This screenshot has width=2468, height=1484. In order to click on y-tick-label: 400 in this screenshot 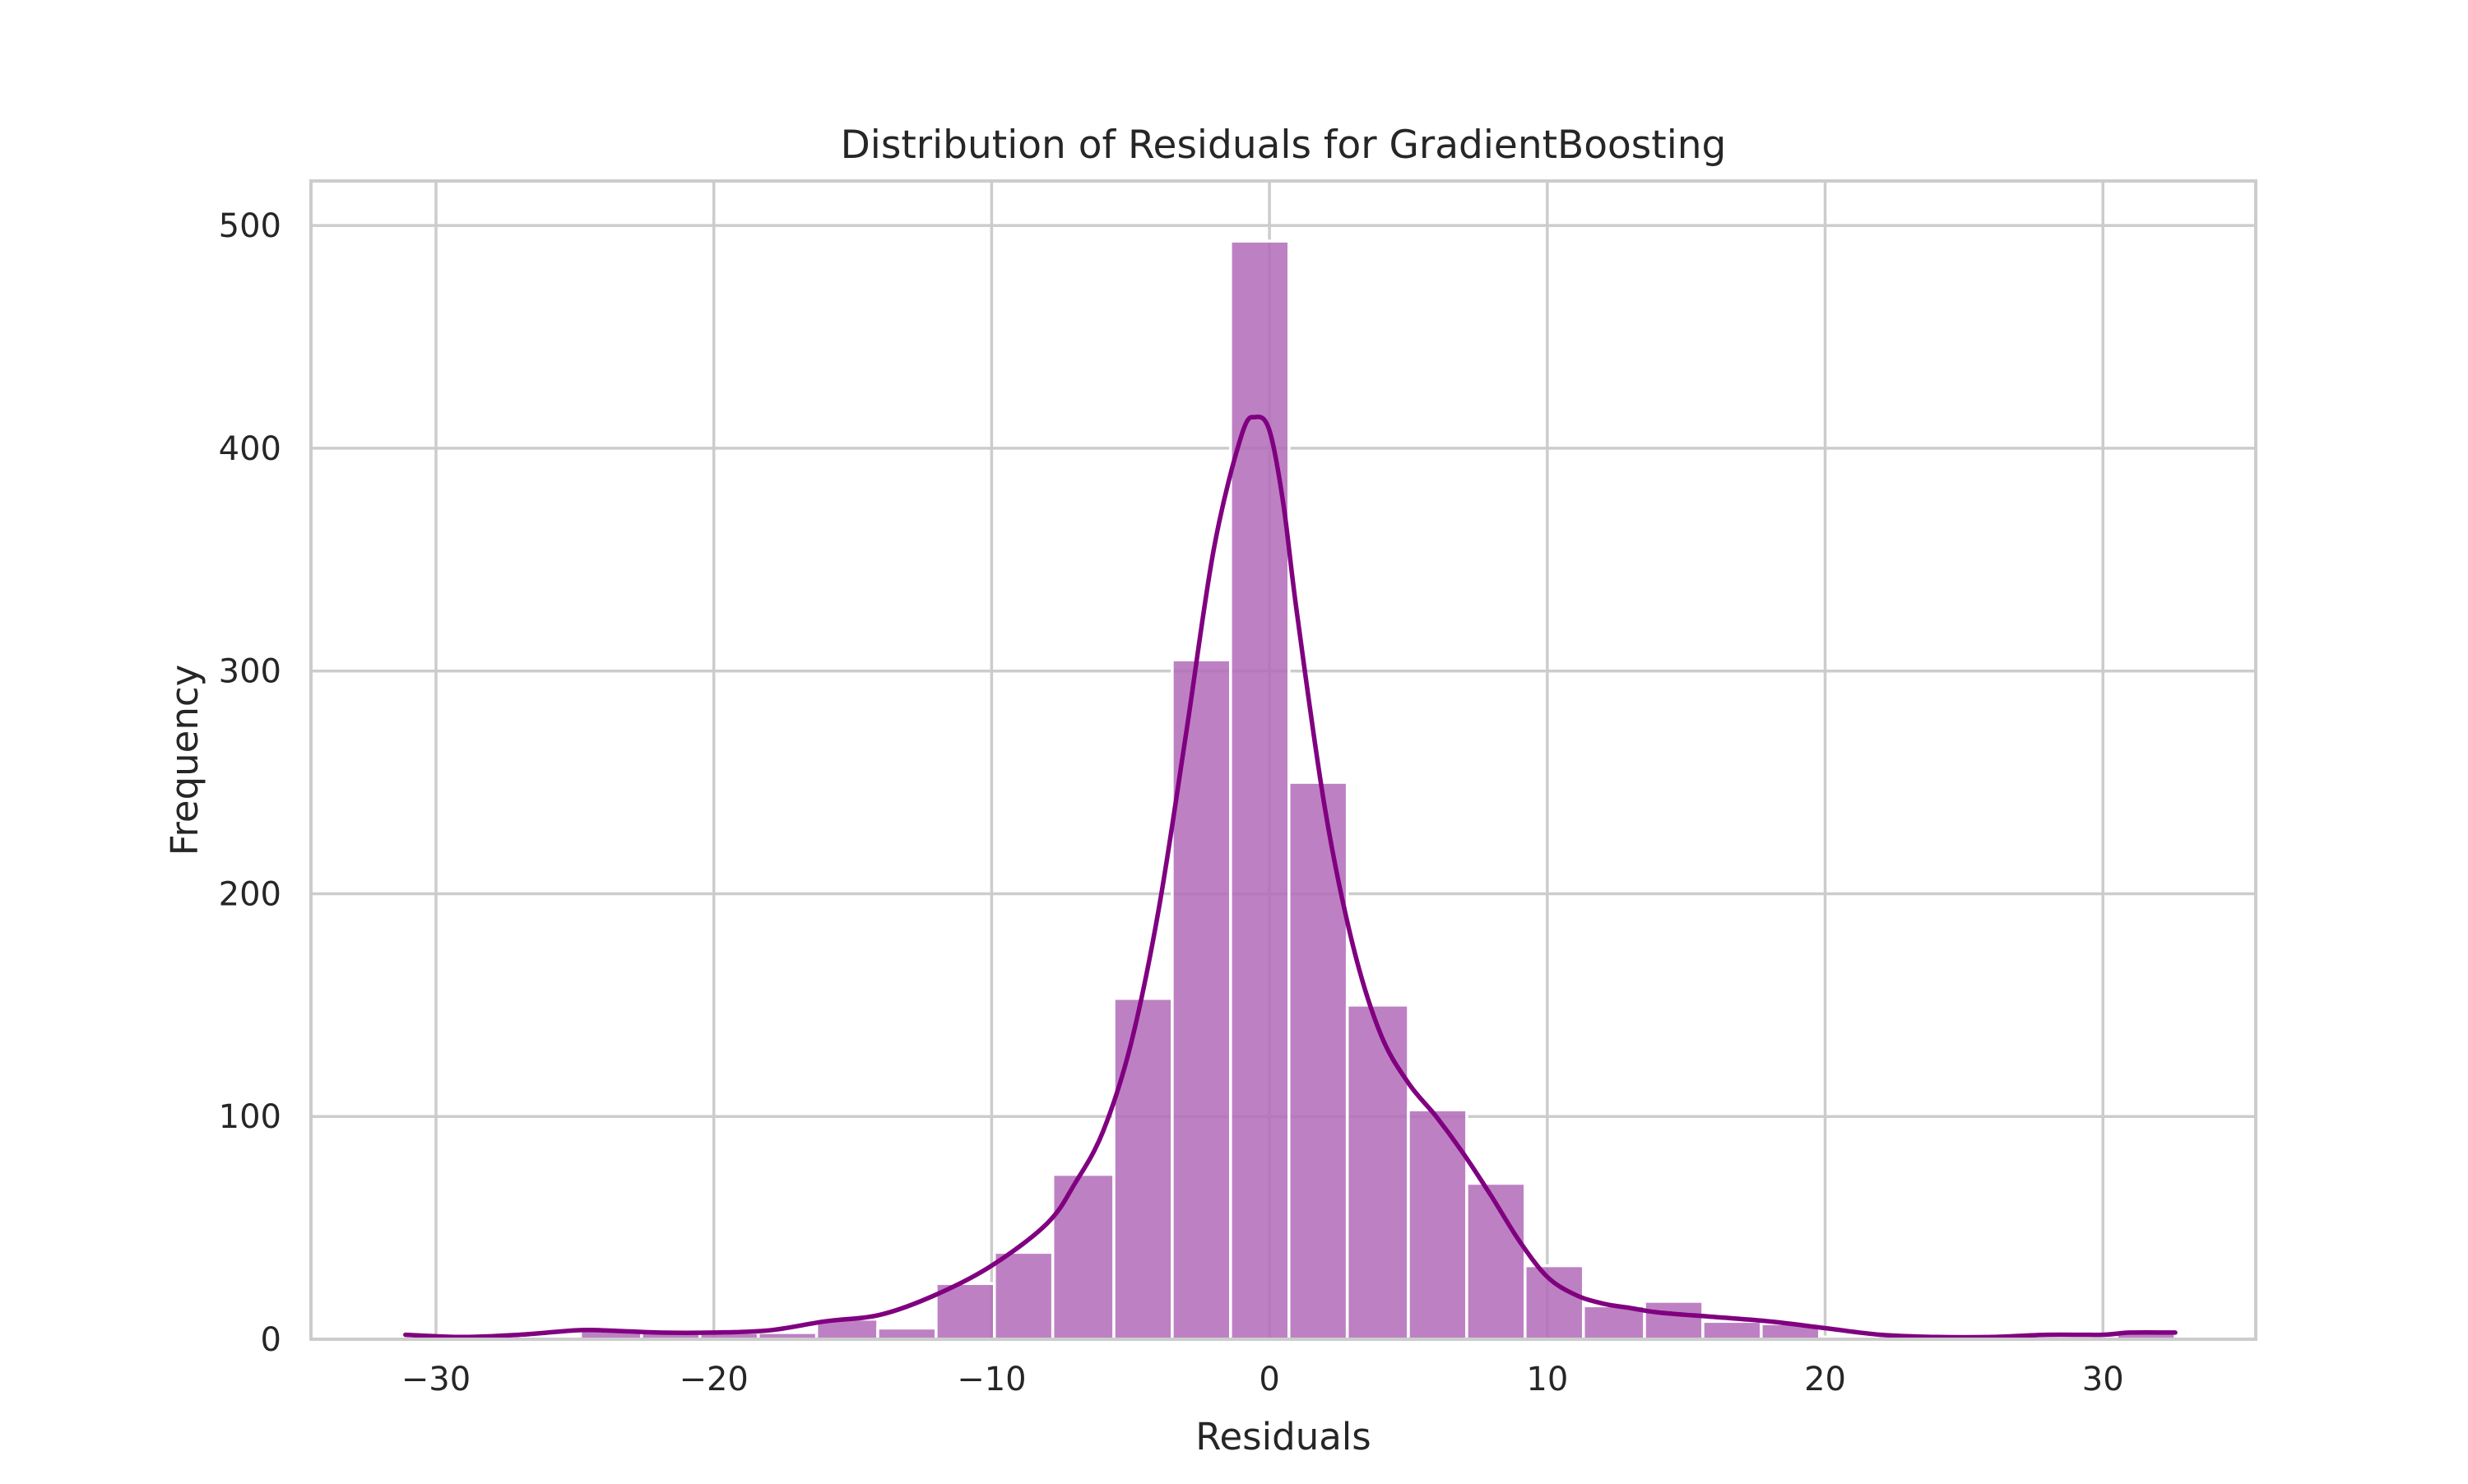, I will do `click(250, 449)`.